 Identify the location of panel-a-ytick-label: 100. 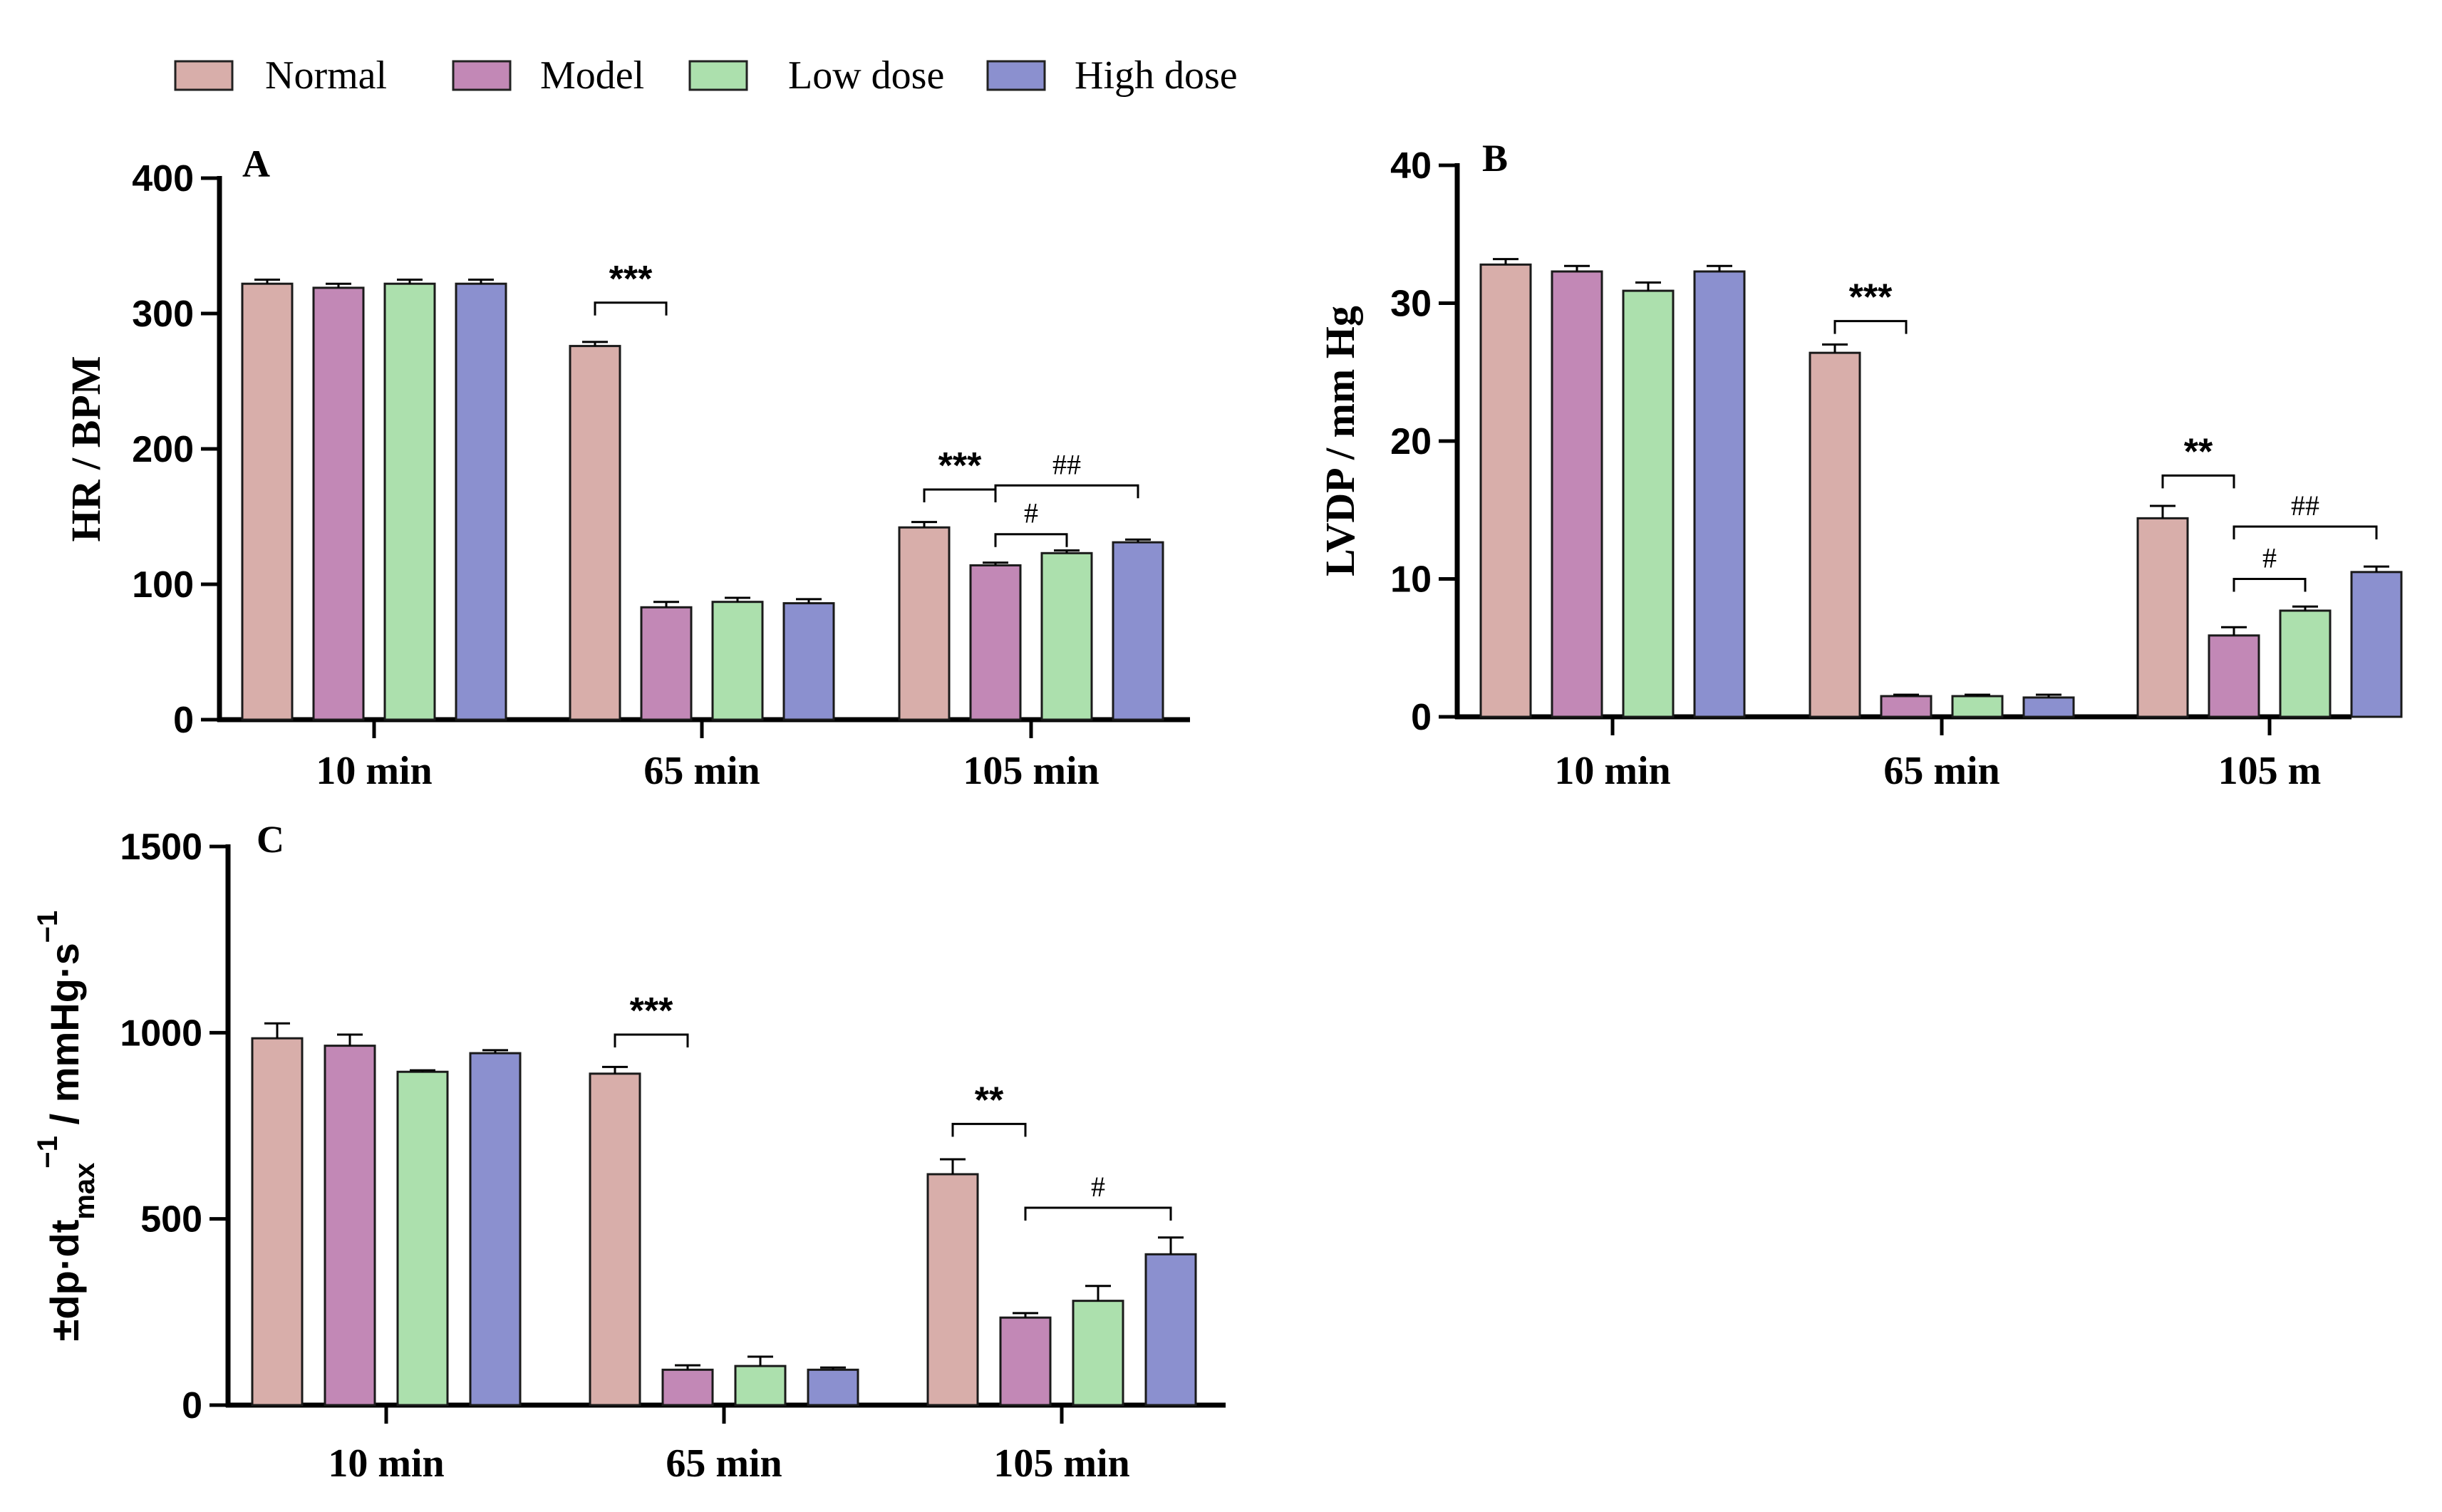
(163, 585).